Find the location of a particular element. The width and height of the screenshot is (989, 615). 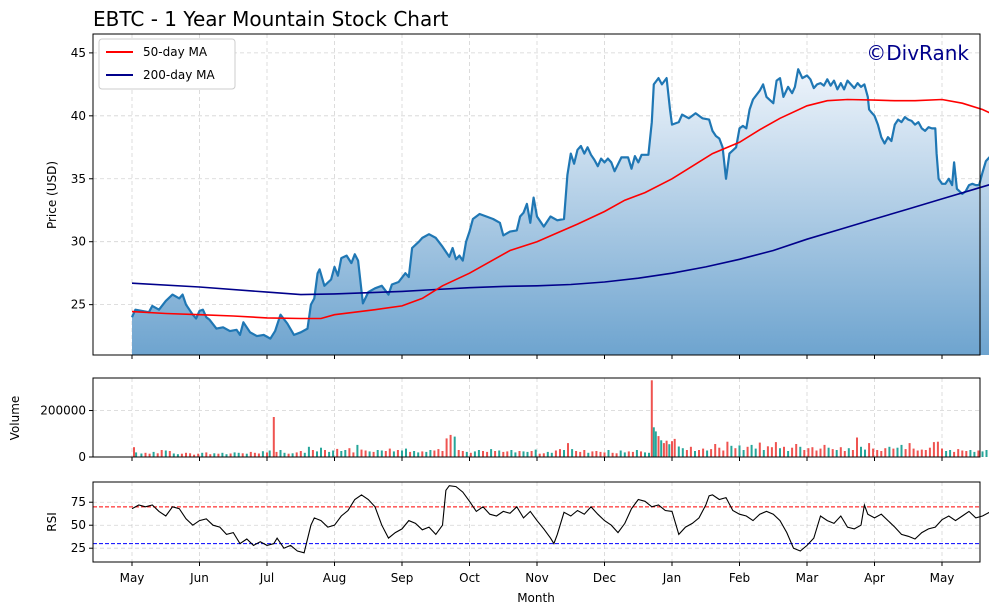

x-tick-label: Oct is located at coordinates (469, 578).